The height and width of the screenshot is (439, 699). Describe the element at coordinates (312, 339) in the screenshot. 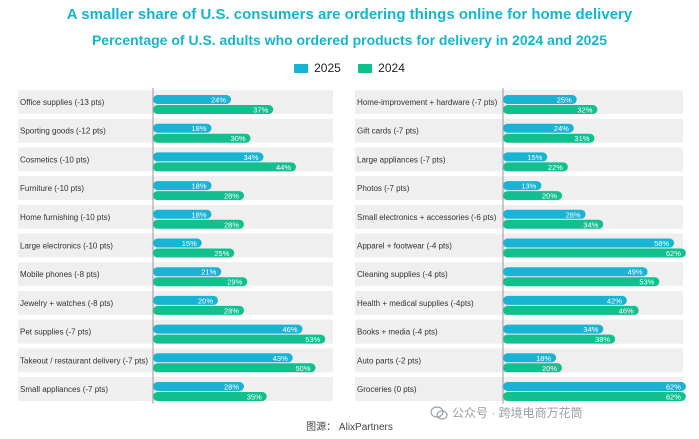

I see `data-label-2024: 53%` at that location.